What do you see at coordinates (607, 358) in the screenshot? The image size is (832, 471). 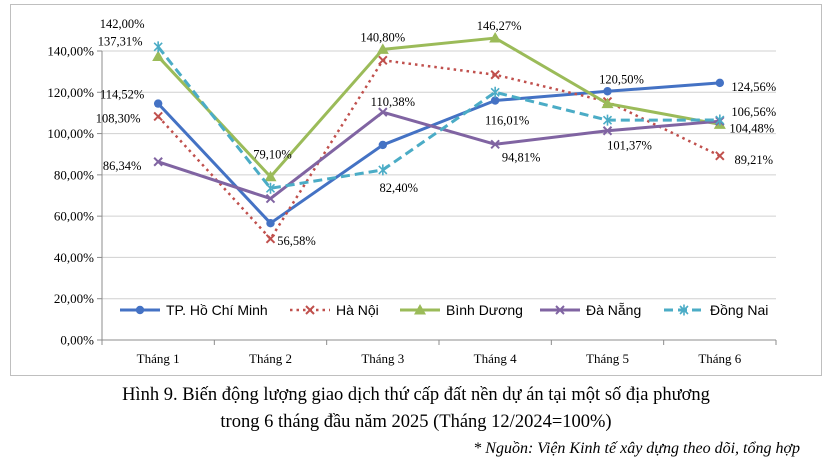 I see `x-tick-label: Tháng 5` at bounding box center [607, 358].